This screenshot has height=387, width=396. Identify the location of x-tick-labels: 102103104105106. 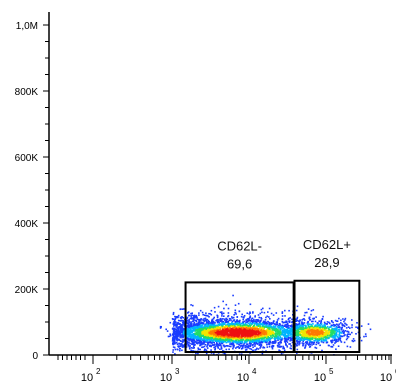
(238, 375).